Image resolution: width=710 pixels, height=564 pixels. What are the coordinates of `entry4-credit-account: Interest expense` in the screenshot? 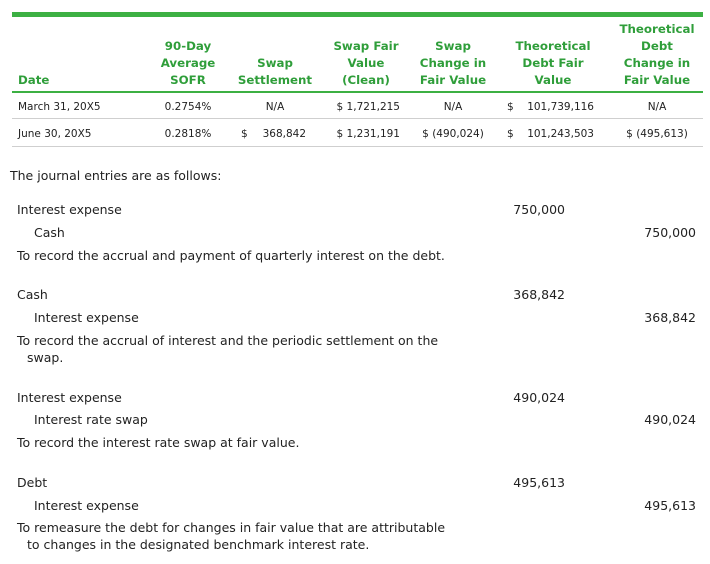 It's located at (86, 505).